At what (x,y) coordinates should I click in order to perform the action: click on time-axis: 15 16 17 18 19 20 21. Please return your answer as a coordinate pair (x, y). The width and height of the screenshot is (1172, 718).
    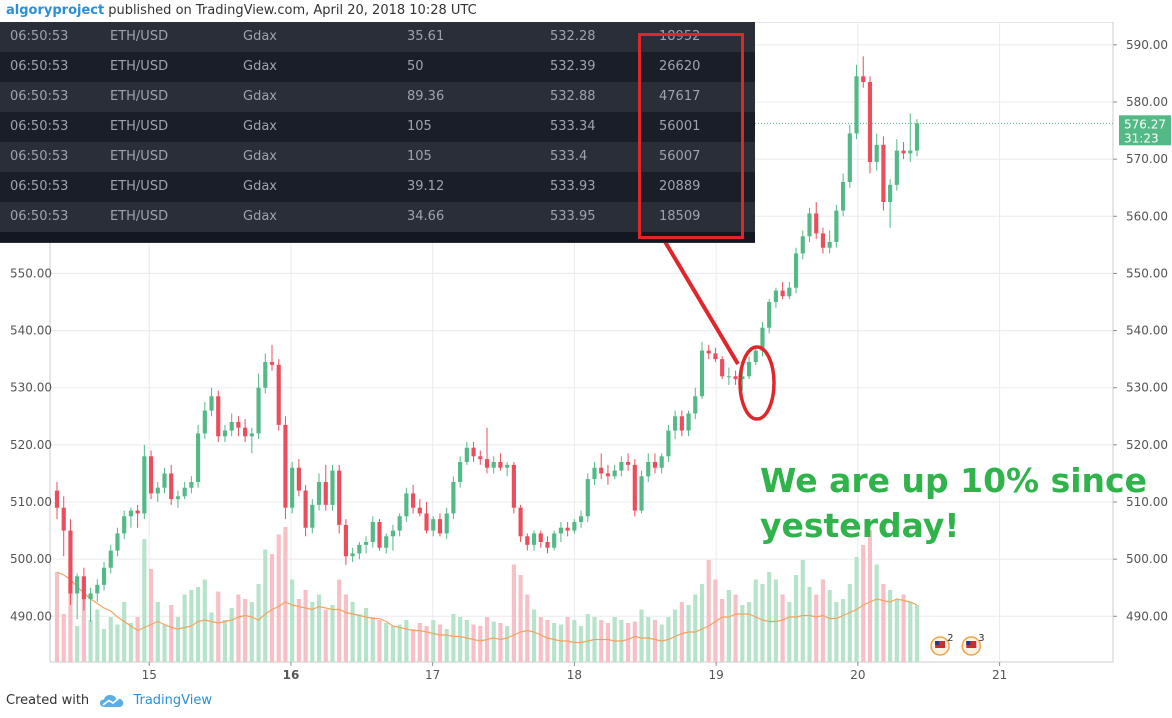
    Looking at the image, I should click on (575, 672).